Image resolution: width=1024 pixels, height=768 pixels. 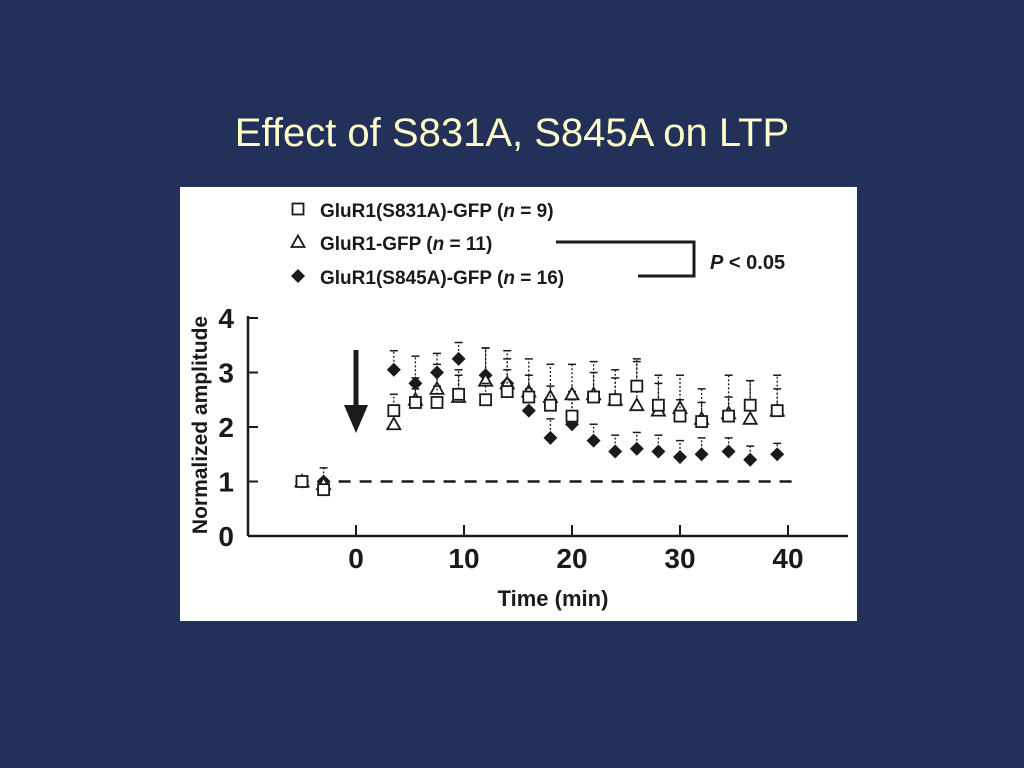 I want to click on y-tick-label: 4, so click(x=226, y=318).